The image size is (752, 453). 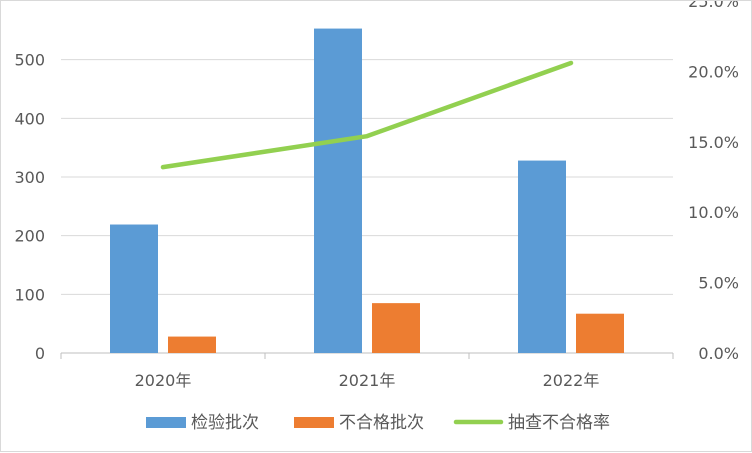 I want to click on y-left-tick-label: 400, so click(x=29, y=118).